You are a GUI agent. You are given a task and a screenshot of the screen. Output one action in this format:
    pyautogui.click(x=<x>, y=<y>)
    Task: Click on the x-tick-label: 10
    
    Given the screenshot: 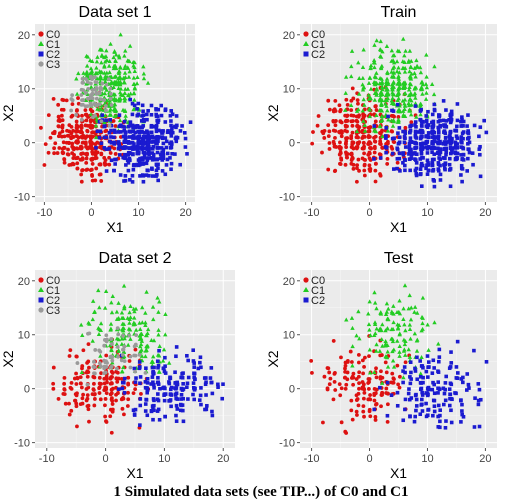 What is the action you would take?
    pyautogui.click(x=138, y=213)
    